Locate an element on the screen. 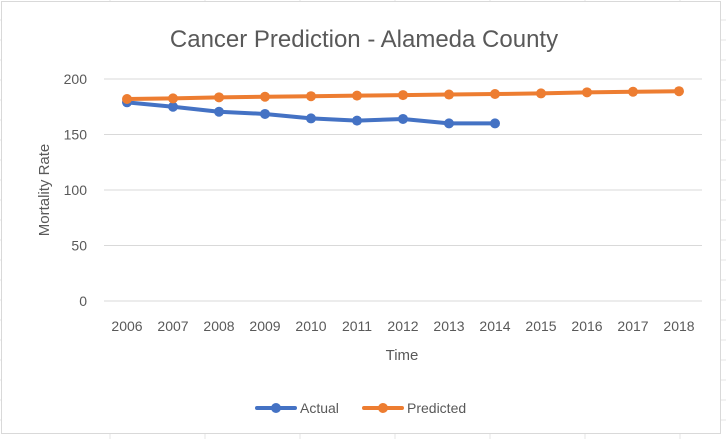  x-tick-label: 2012 is located at coordinates (402, 326).